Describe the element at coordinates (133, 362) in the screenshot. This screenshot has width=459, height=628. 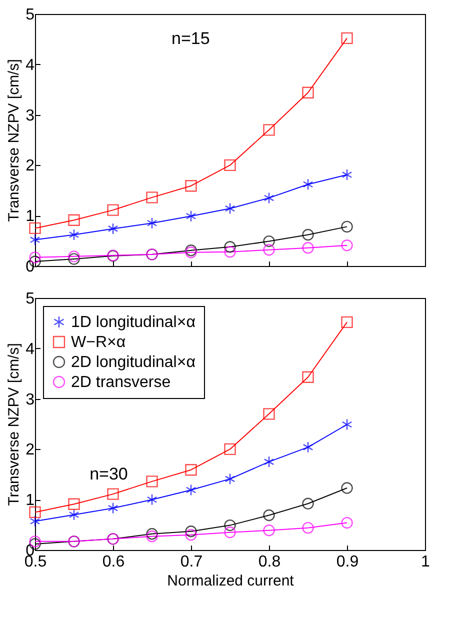
I see `legend-label: 2D longitudinal×α` at that location.